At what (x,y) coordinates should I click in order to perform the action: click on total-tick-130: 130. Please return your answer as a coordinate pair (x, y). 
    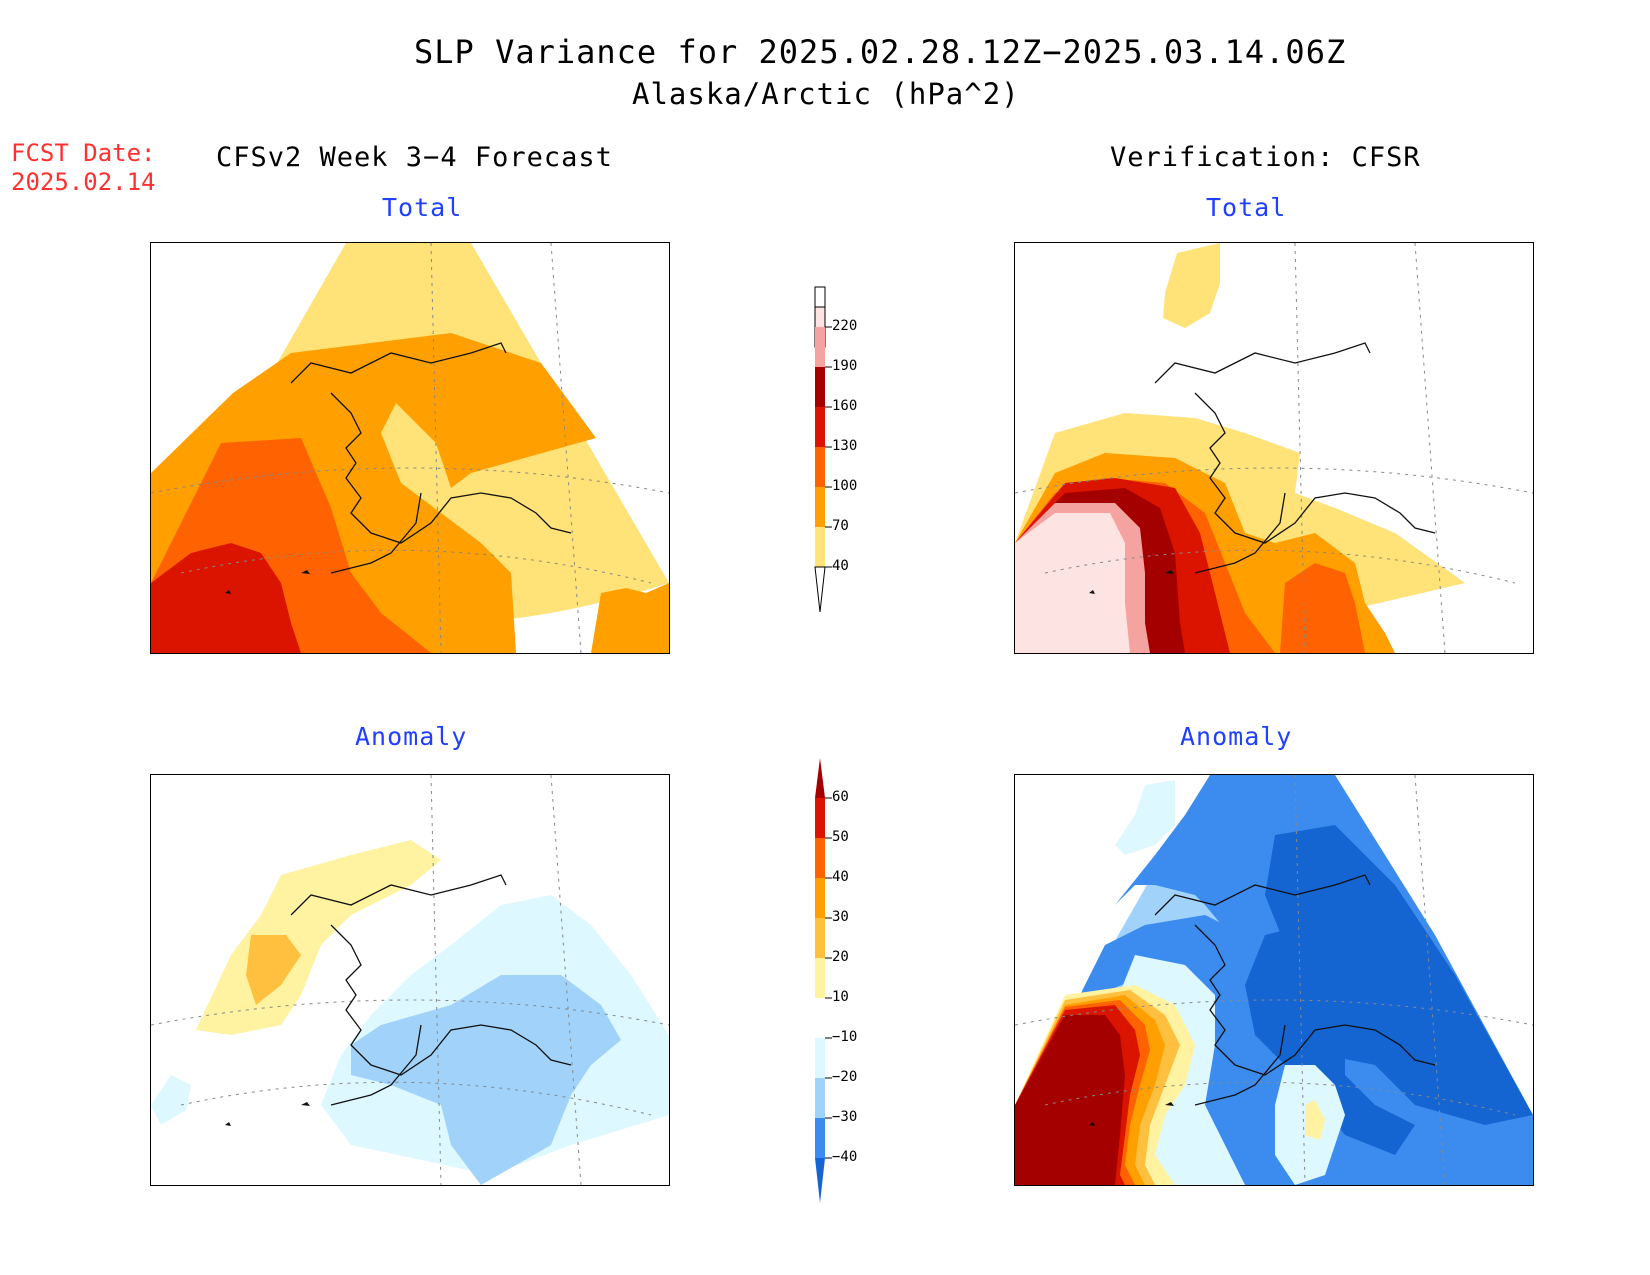
    Looking at the image, I should click on (845, 446).